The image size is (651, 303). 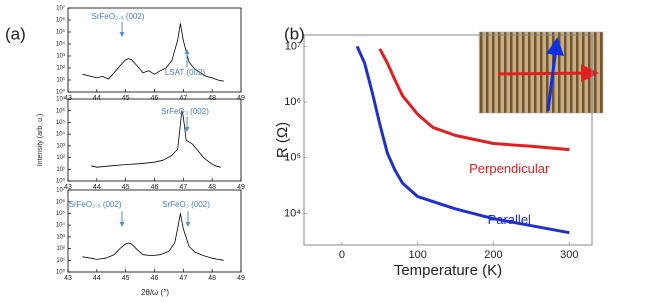 What do you see at coordinates (155, 292) in the screenshot?
I see `x-axis-label: 2θ/ω (°)` at bounding box center [155, 292].